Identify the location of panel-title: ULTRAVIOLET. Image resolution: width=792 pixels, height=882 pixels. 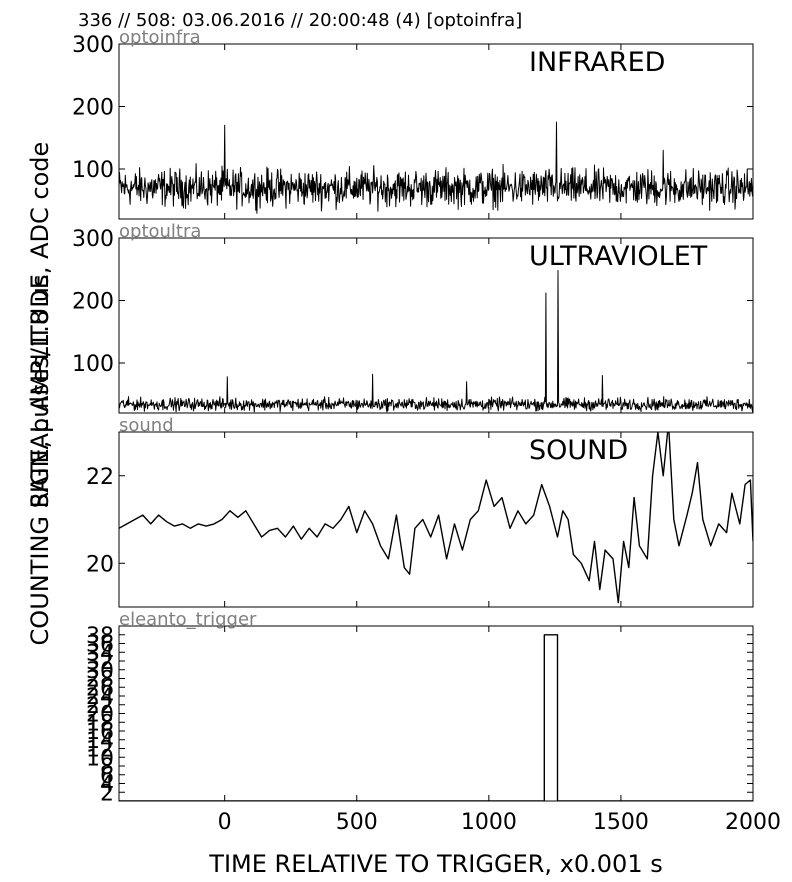
(618, 256).